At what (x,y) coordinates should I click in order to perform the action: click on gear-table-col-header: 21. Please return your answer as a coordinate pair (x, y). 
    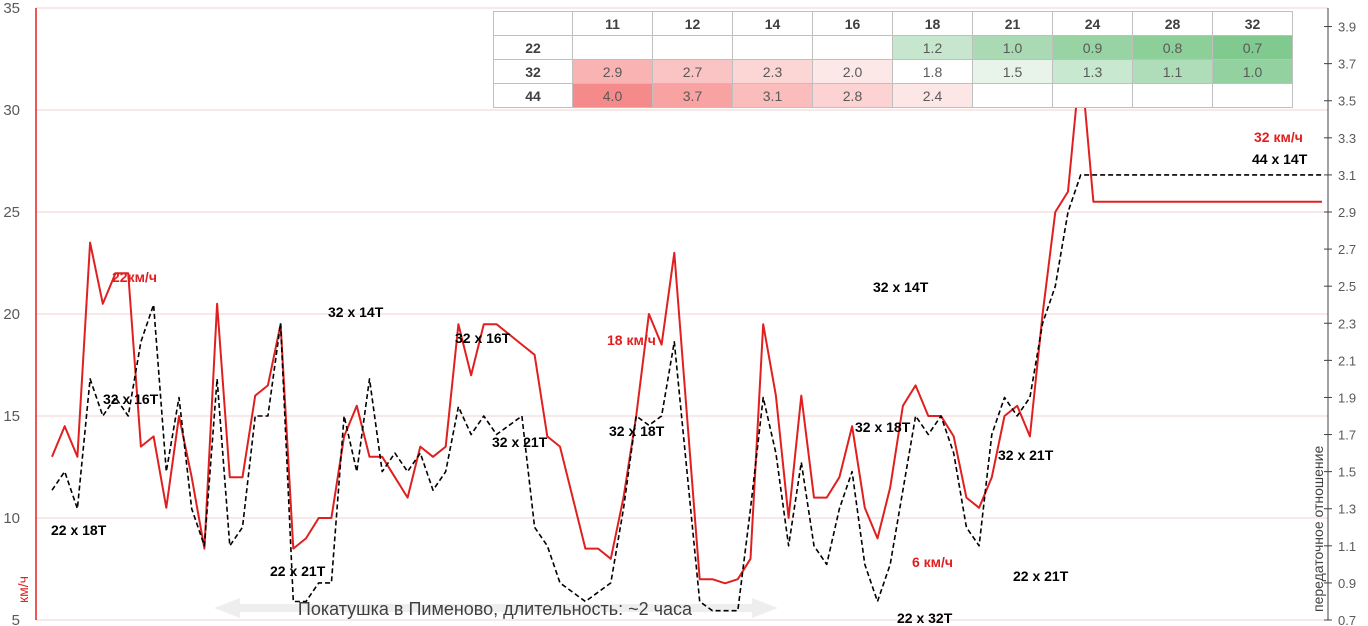
    Looking at the image, I should click on (1012, 23).